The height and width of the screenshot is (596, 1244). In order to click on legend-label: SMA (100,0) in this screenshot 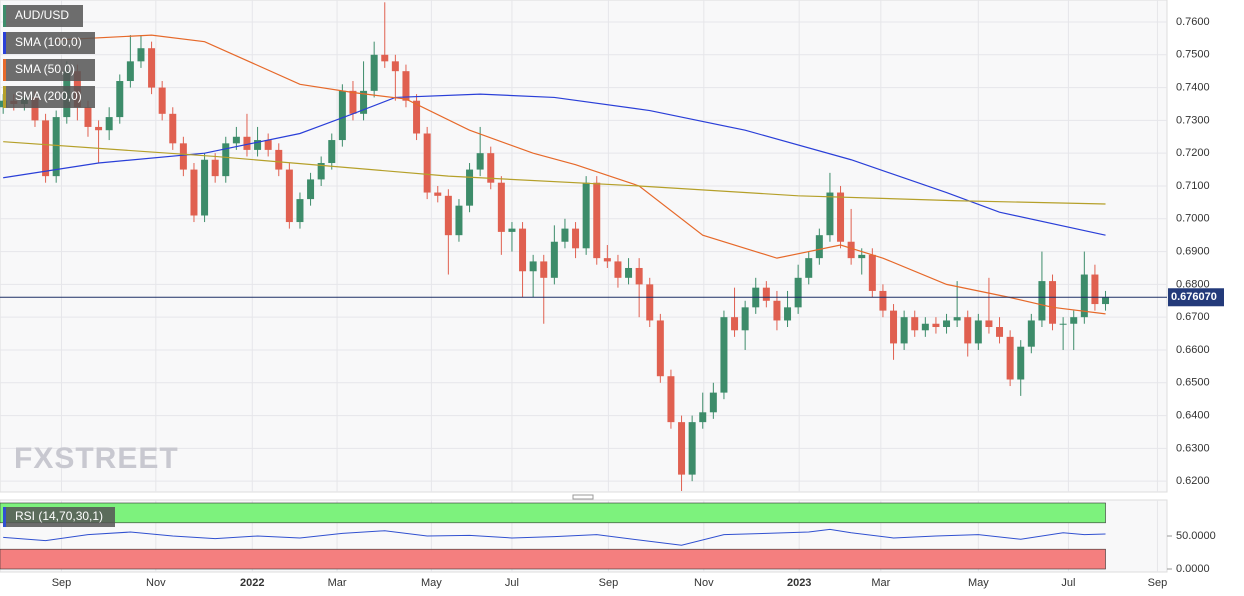, I will do `click(48, 42)`.